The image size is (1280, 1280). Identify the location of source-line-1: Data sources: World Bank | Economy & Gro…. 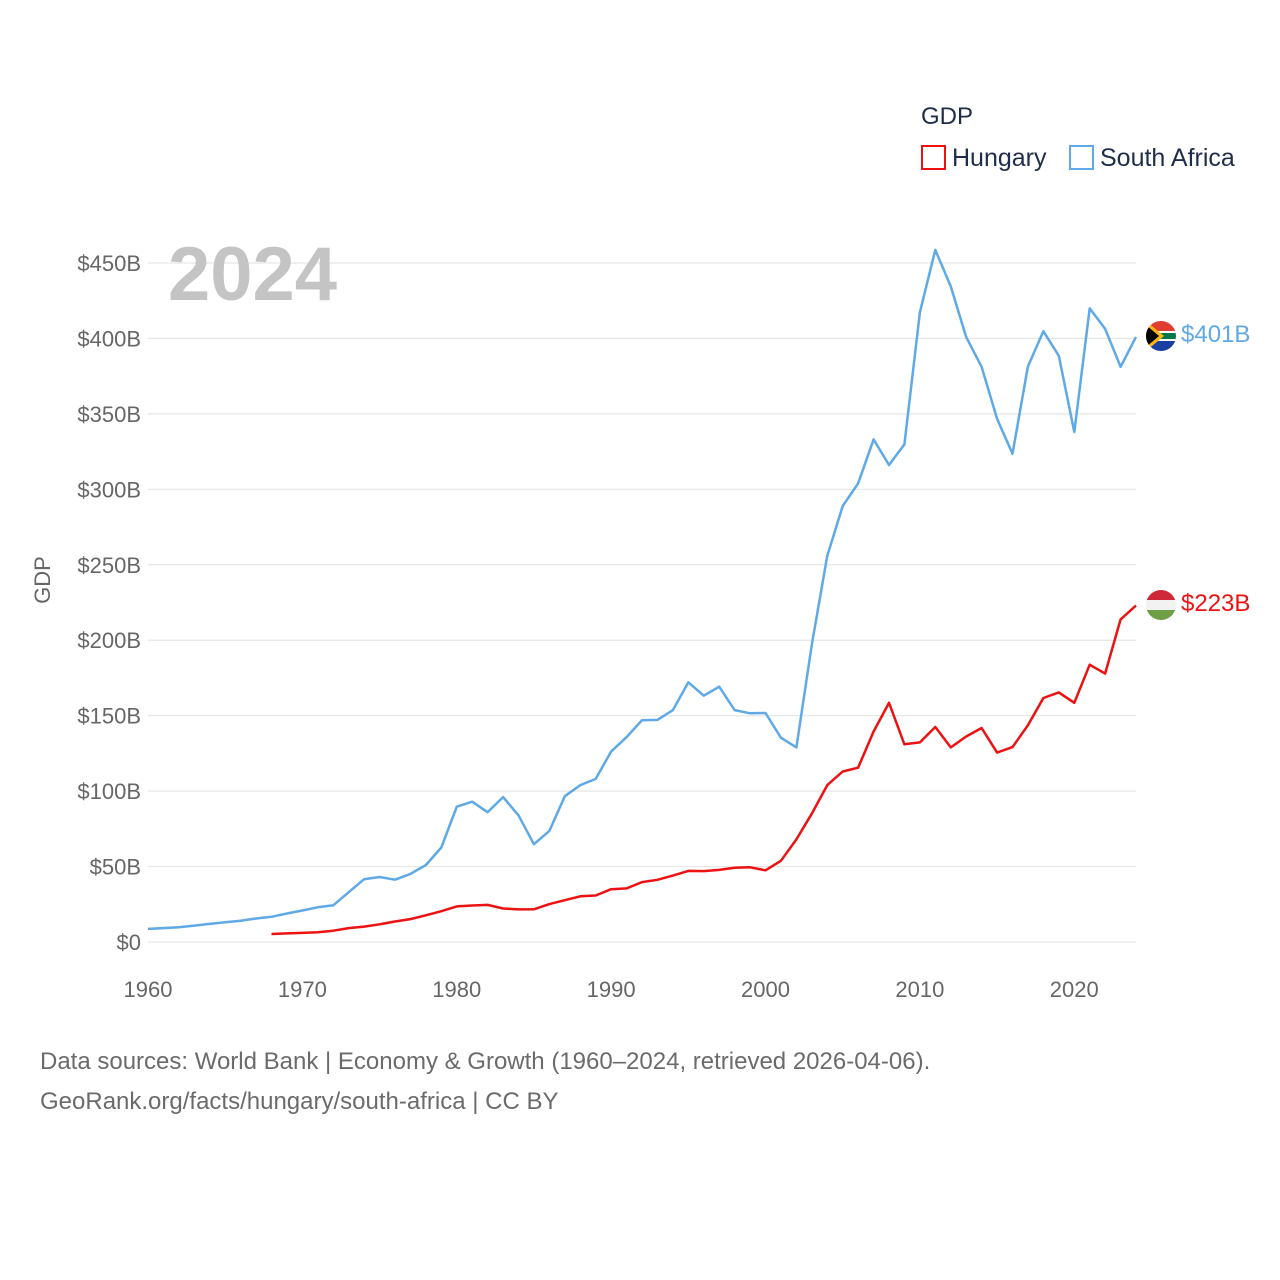
(485, 1061).